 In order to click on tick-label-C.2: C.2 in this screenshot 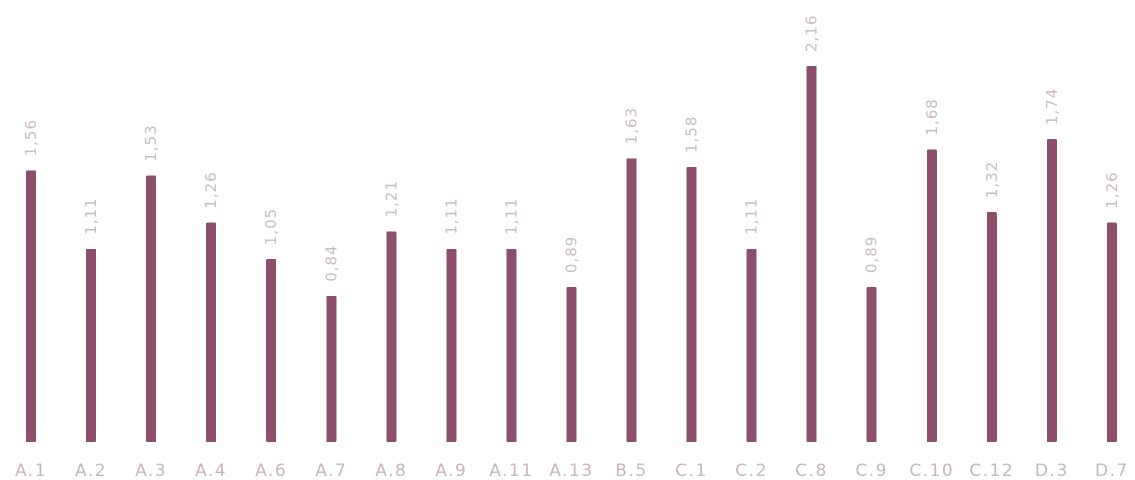, I will do `click(751, 470)`.